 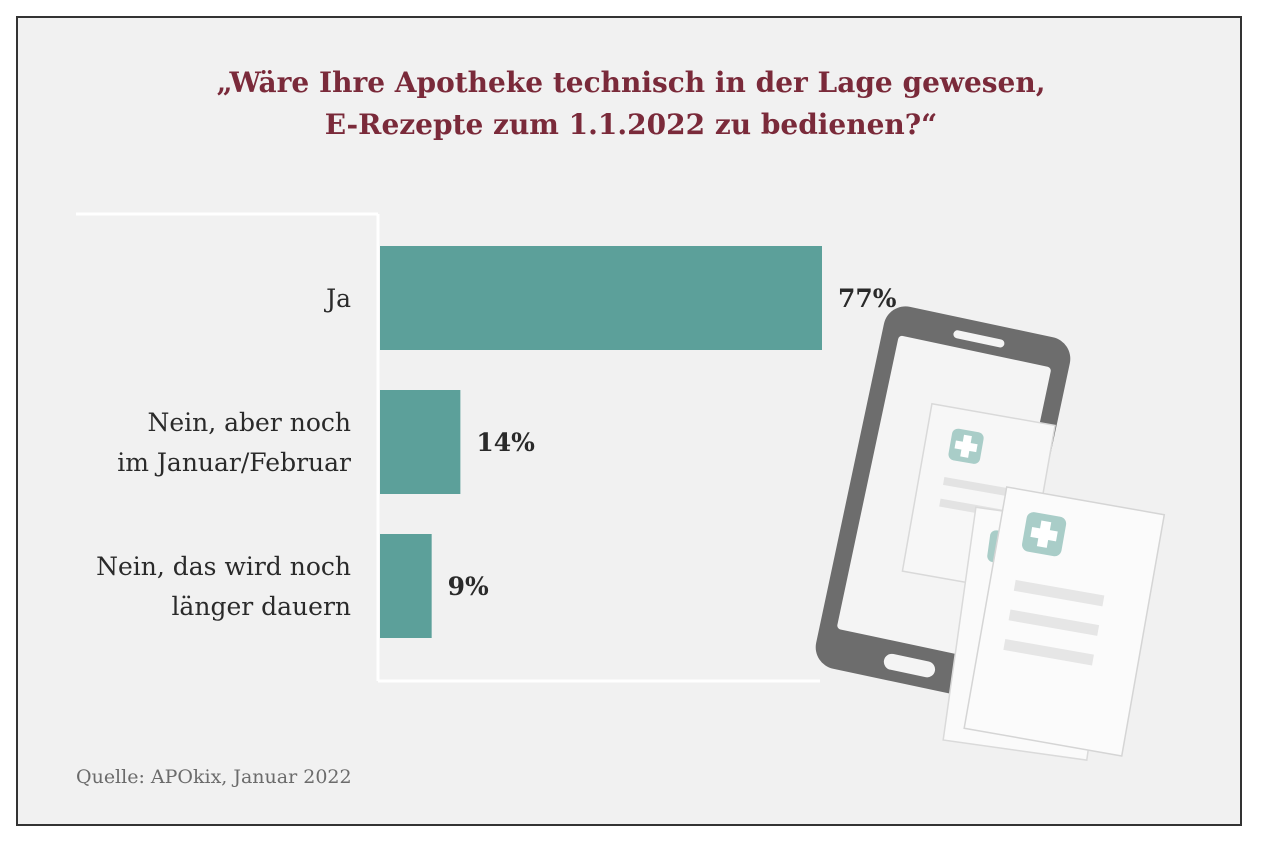 I want to click on source-note: Quelle: APOkix, Januar 2022, so click(x=214, y=777).